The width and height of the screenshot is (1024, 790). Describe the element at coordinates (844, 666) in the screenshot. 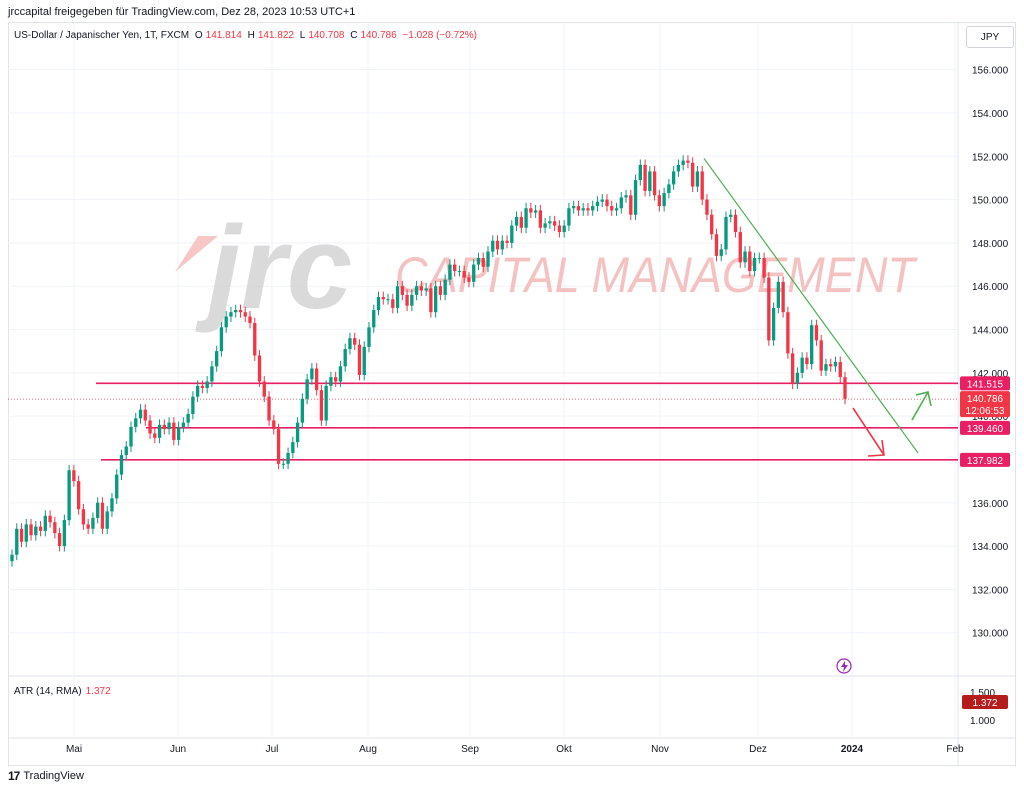

I see `lightning-icon` at that location.